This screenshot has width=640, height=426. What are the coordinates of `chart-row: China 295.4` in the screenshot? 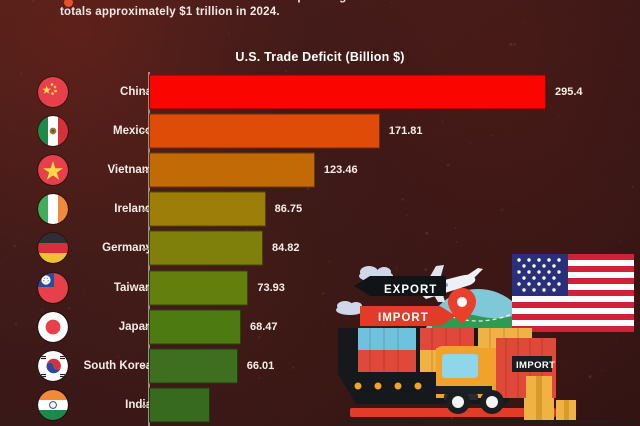 It's located at (320, 91).